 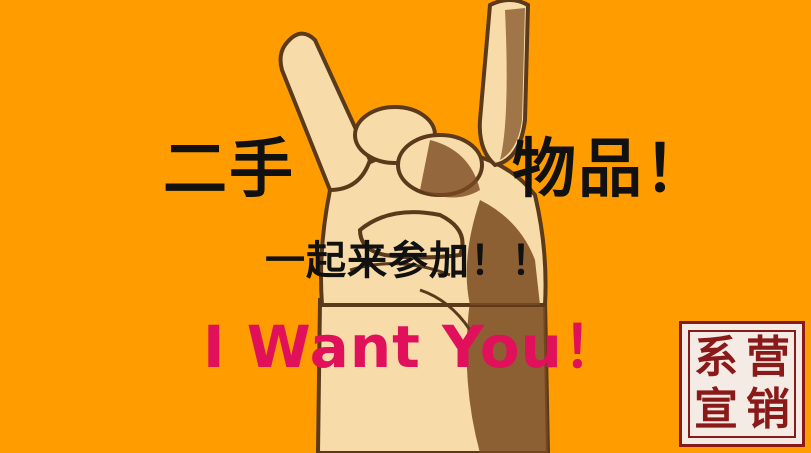 What do you see at coordinates (408, 261) in the screenshot?
I see `subtitle: 一起来参加！！` at bounding box center [408, 261].